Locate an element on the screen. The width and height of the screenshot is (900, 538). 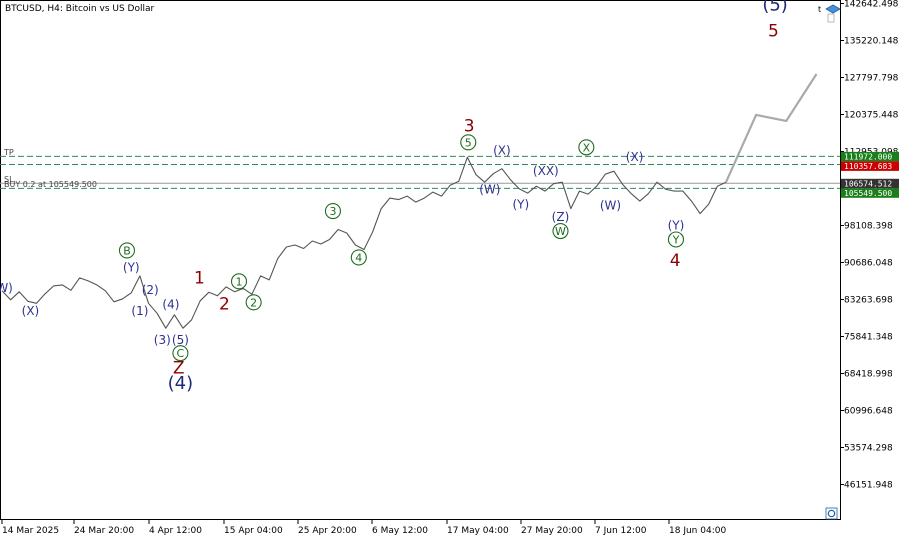
wave-label: X is located at coordinates (587, 147).